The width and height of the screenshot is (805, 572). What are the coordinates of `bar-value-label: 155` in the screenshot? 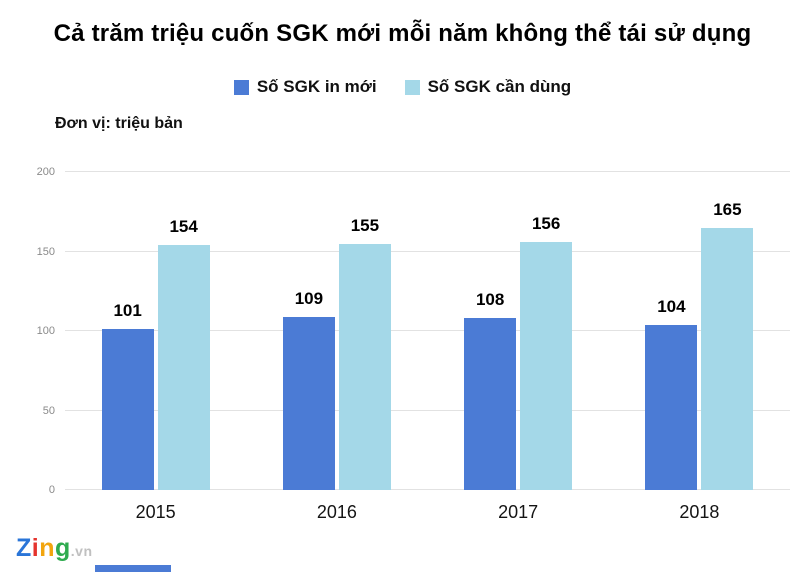 It's located at (365, 225).